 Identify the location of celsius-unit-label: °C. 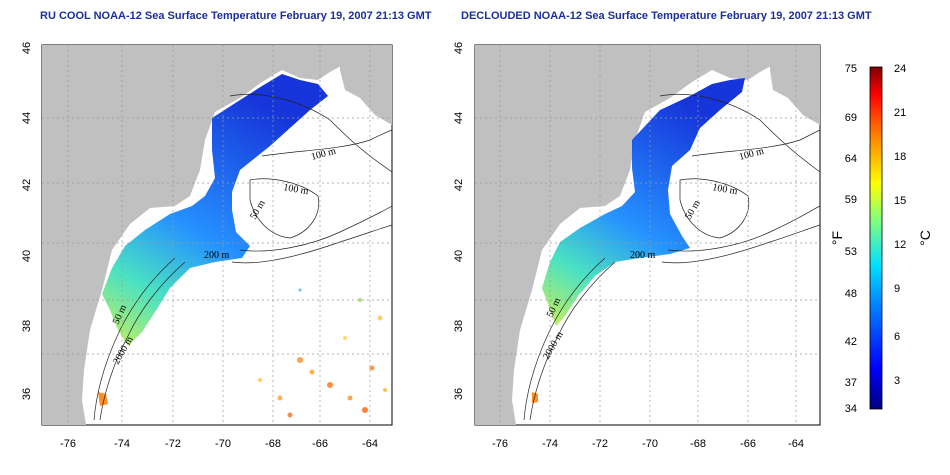
(925, 238).